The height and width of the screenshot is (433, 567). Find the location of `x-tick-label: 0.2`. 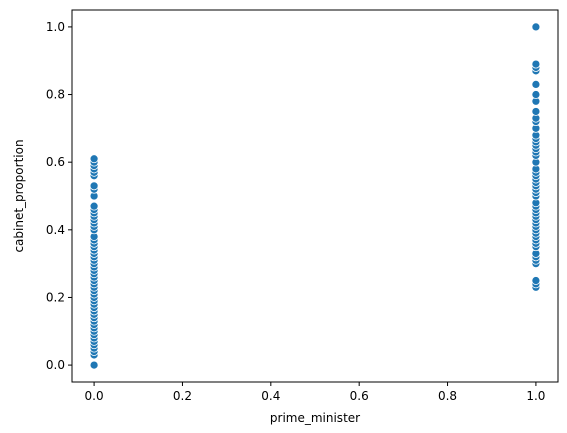

x-tick-label: 0.2 is located at coordinates (182, 396).